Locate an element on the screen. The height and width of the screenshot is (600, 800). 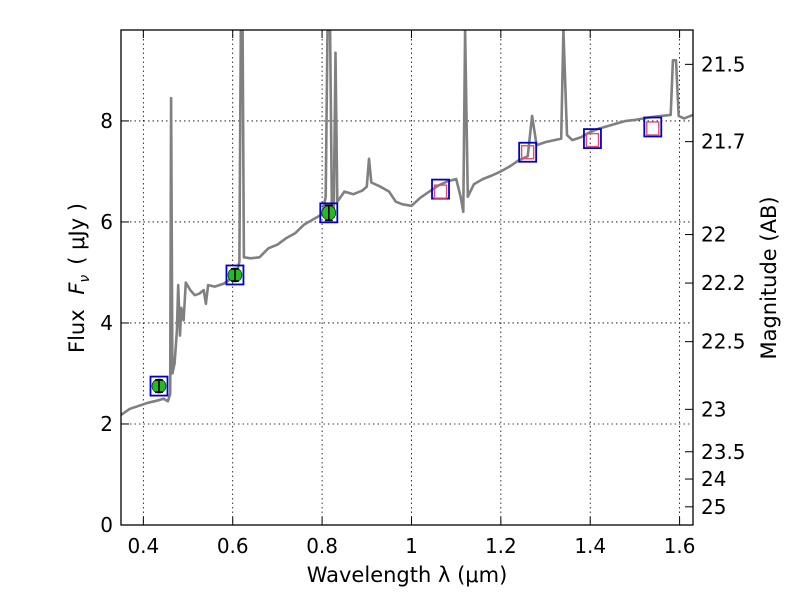
y-tick-label: 4 is located at coordinates (106, 323).